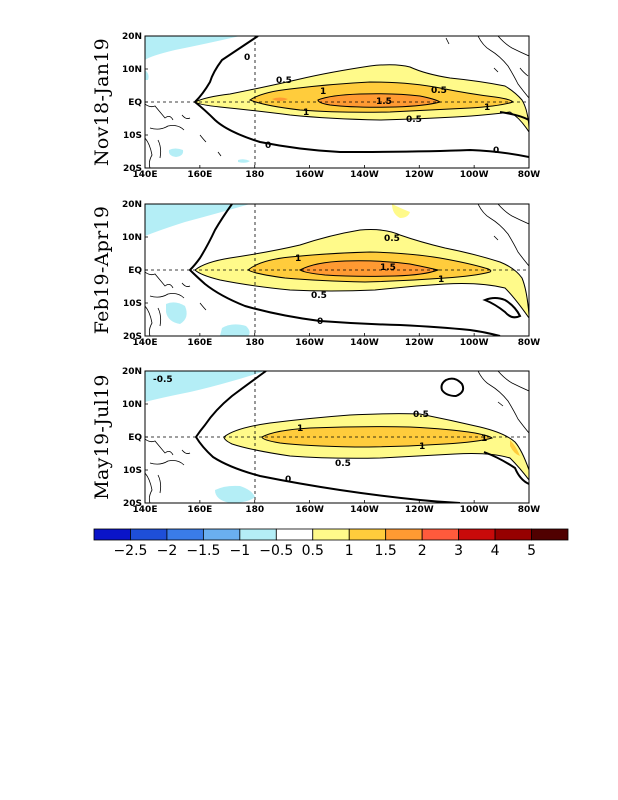 The width and height of the screenshot is (618, 800). I want to click on period-label: Nov18-Jan19, so click(102, 102).